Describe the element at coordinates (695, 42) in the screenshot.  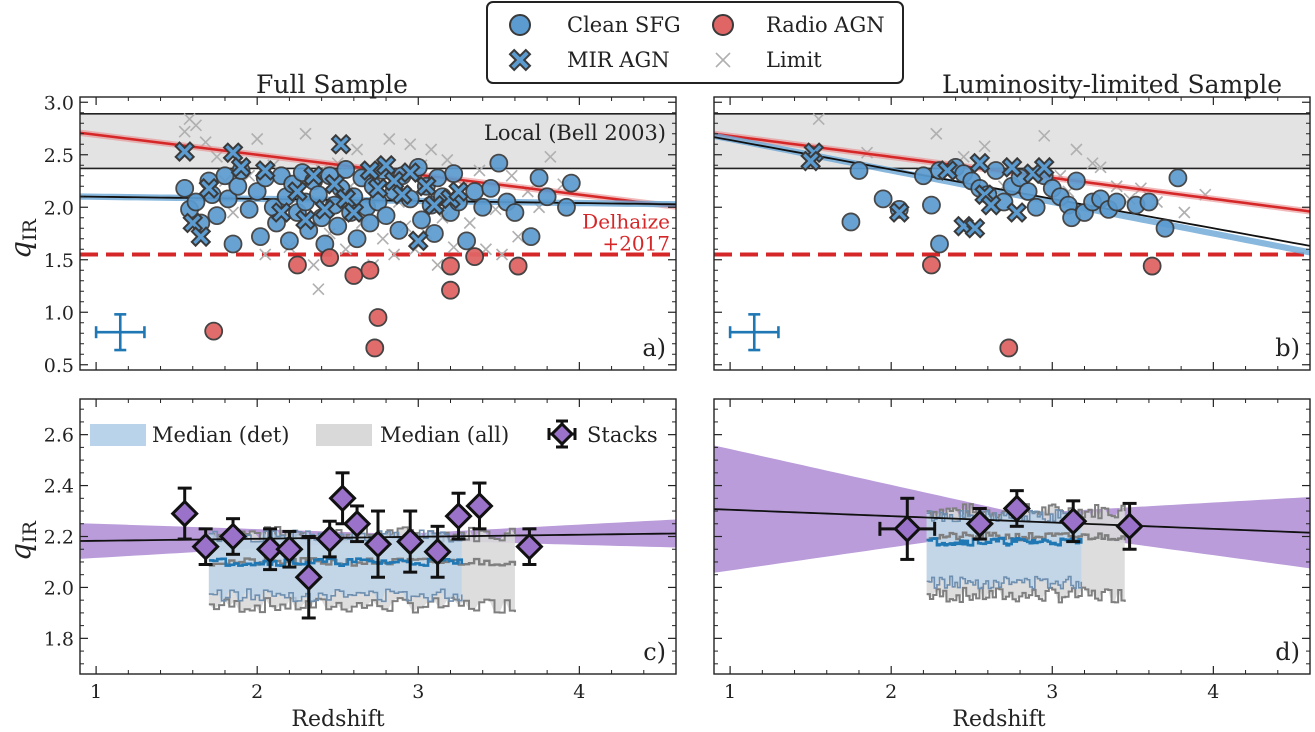
I see `legend-box` at that location.